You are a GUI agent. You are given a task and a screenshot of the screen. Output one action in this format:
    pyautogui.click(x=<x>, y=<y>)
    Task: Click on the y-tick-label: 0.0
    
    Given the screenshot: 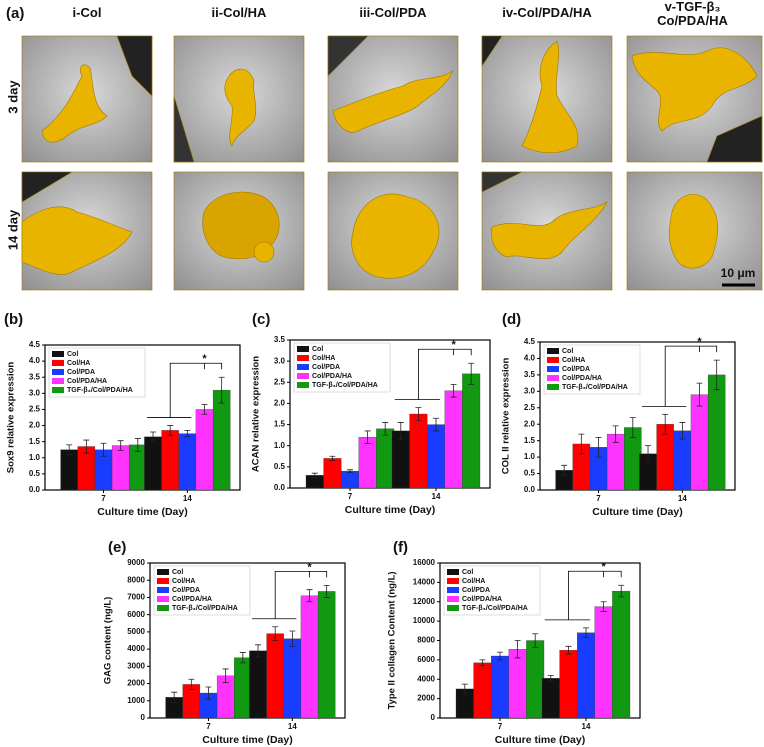 What is the action you would take?
    pyautogui.click(x=280, y=487)
    